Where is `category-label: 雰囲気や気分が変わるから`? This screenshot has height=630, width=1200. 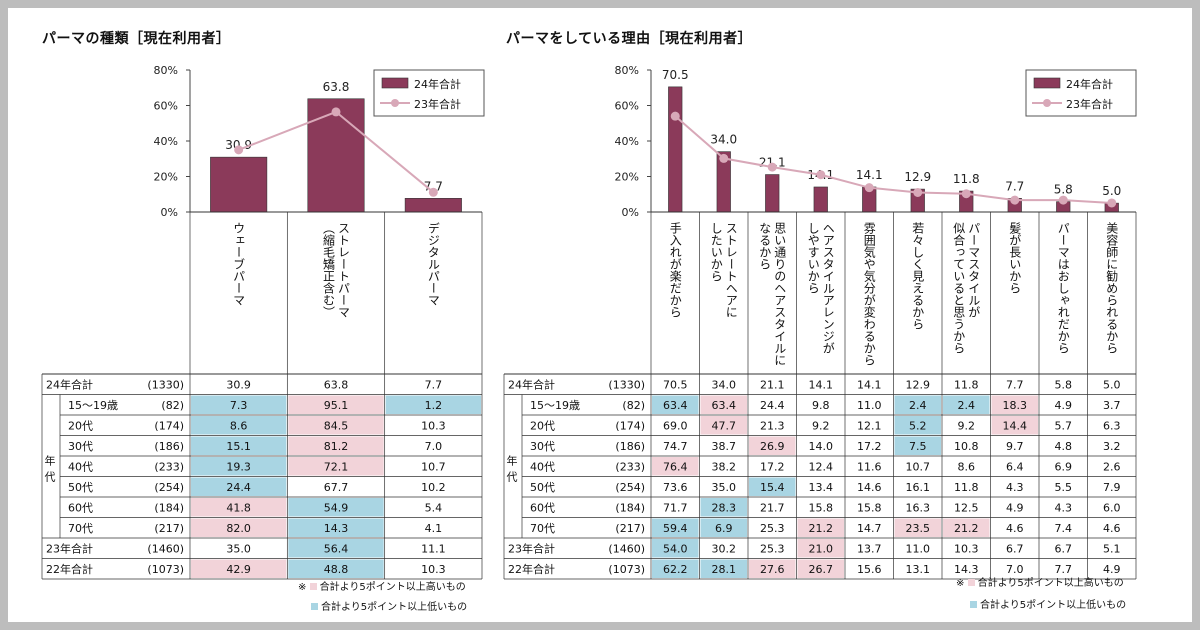 category-label: 雰囲気や気分が変わるから is located at coordinates (869, 294).